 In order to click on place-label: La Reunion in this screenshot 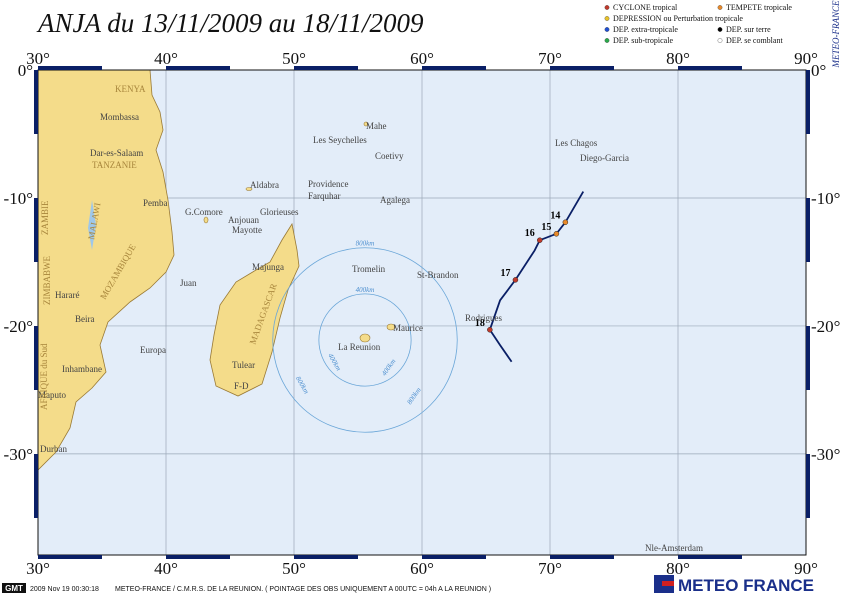, I will do `click(359, 347)`.